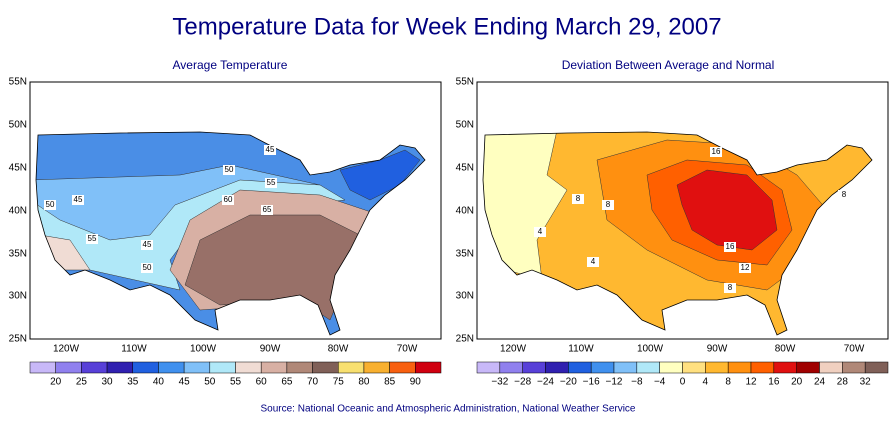  What do you see at coordinates (843, 382) in the screenshot?
I see `colorbar-label: 28` at bounding box center [843, 382].